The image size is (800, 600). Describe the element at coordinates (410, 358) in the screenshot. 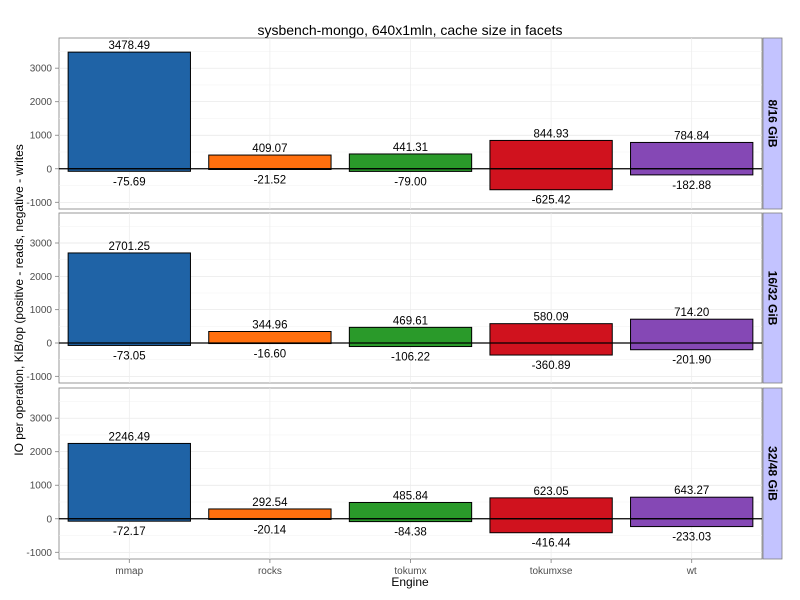

I see `write-value-label: -106.22` at that location.